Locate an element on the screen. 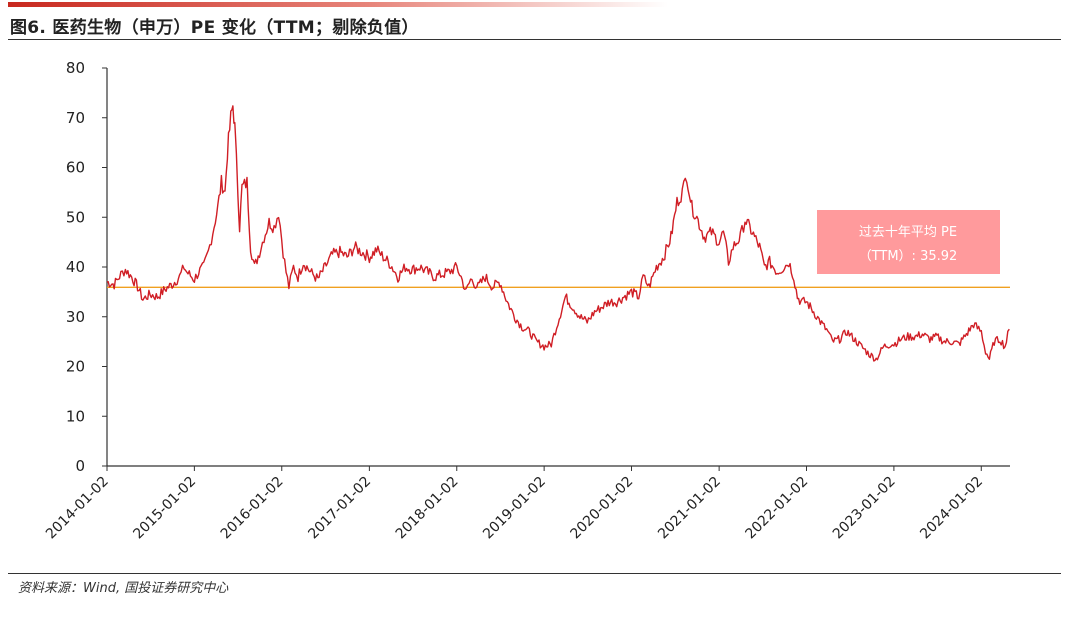  average-annotation-box is located at coordinates (908, 242).